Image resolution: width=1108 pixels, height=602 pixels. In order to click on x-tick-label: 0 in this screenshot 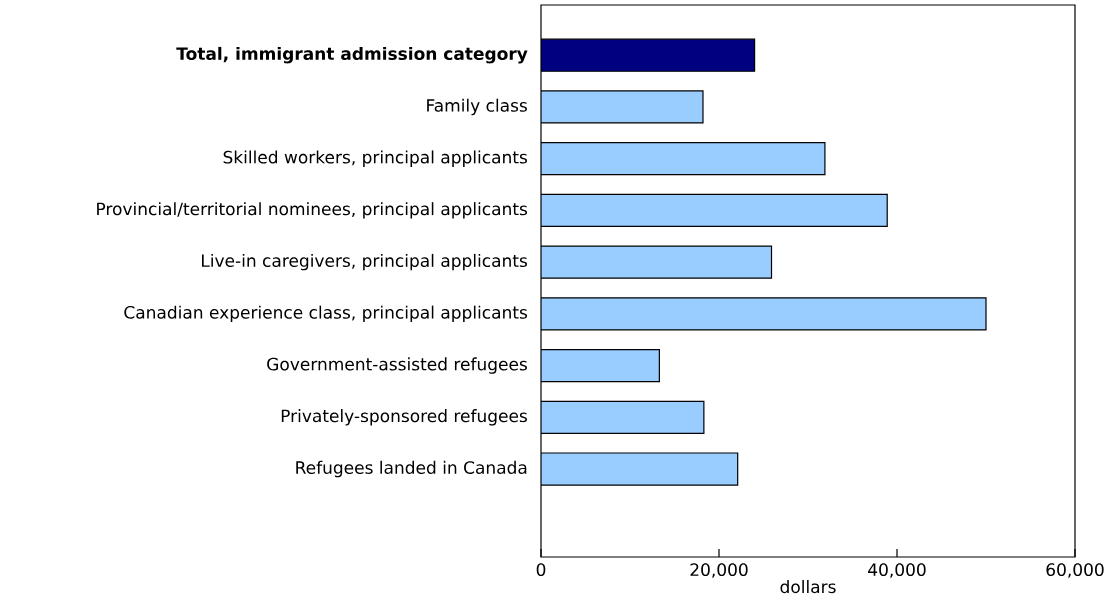, I will do `click(541, 570)`.